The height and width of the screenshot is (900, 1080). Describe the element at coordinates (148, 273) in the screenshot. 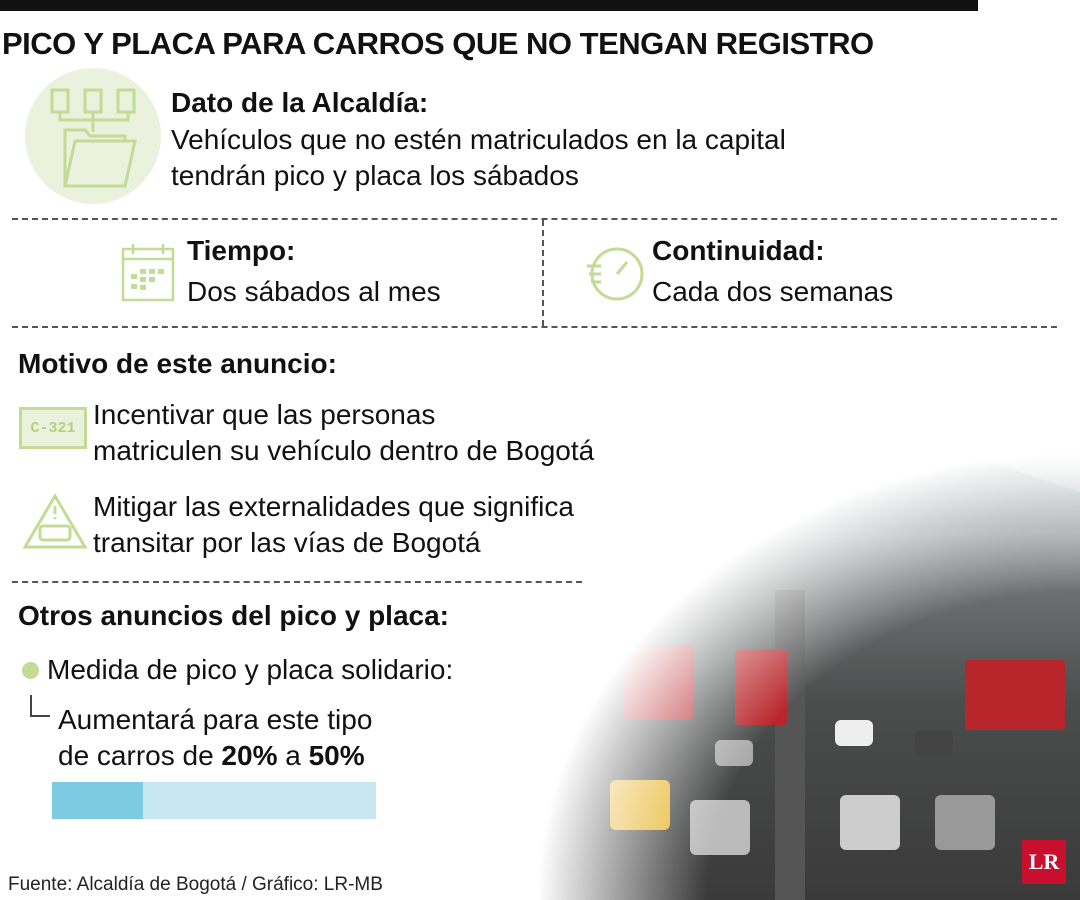

I see `calendar-icon` at that location.